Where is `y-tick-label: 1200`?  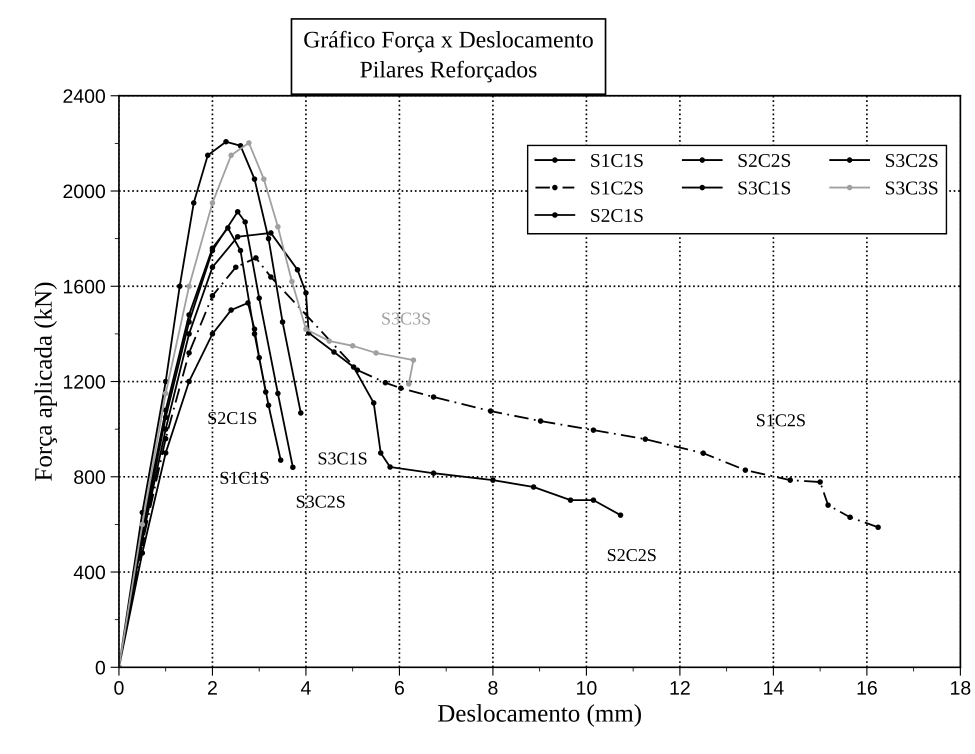
y-tick-label: 1200 is located at coordinates (84, 381).